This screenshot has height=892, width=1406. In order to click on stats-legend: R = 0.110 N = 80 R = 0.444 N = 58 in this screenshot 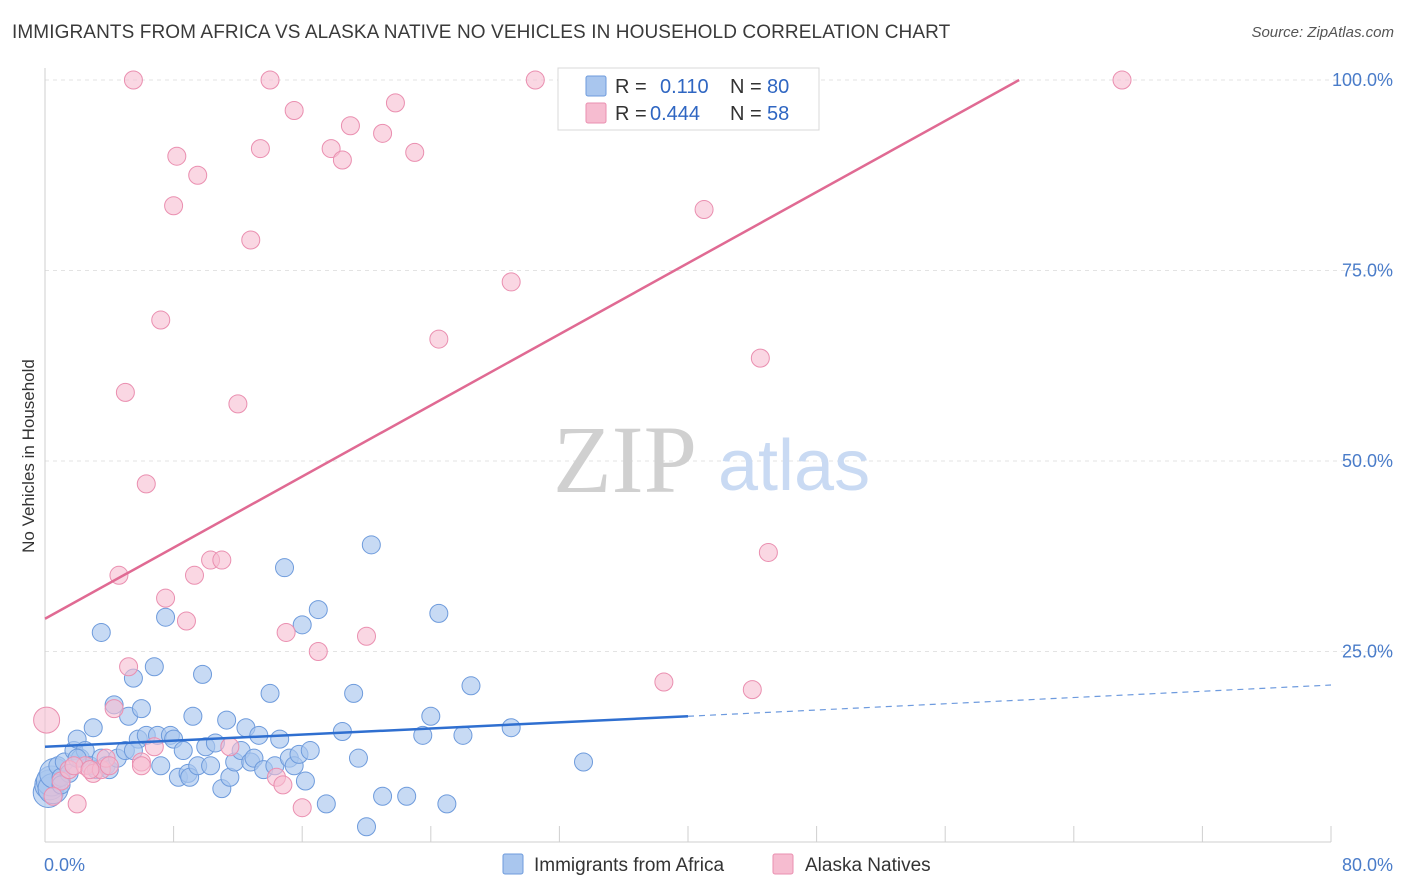, I will do `click(688, 99)`.